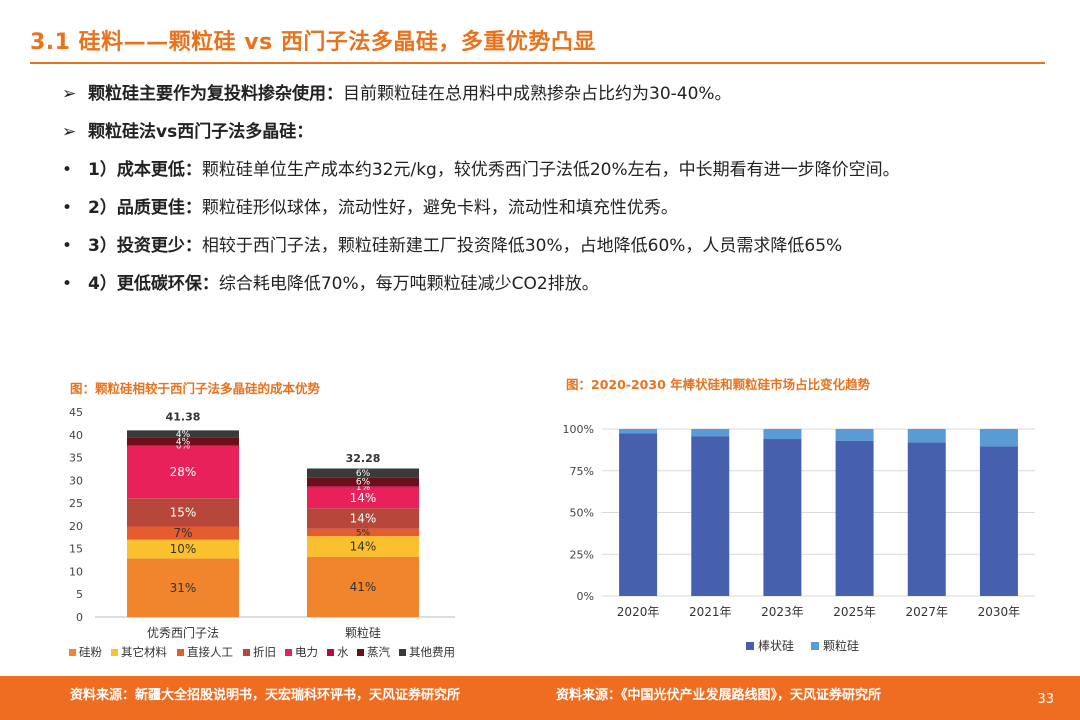 Image resolution: width=1080 pixels, height=720 pixels. What do you see at coordinates (313, 42) in the screenshot?
I see `slide-title: 3.1 硅料——颗粒硅 vs 西门子法多晶硅，多重优势凸显` at bounding box center [313, 42].